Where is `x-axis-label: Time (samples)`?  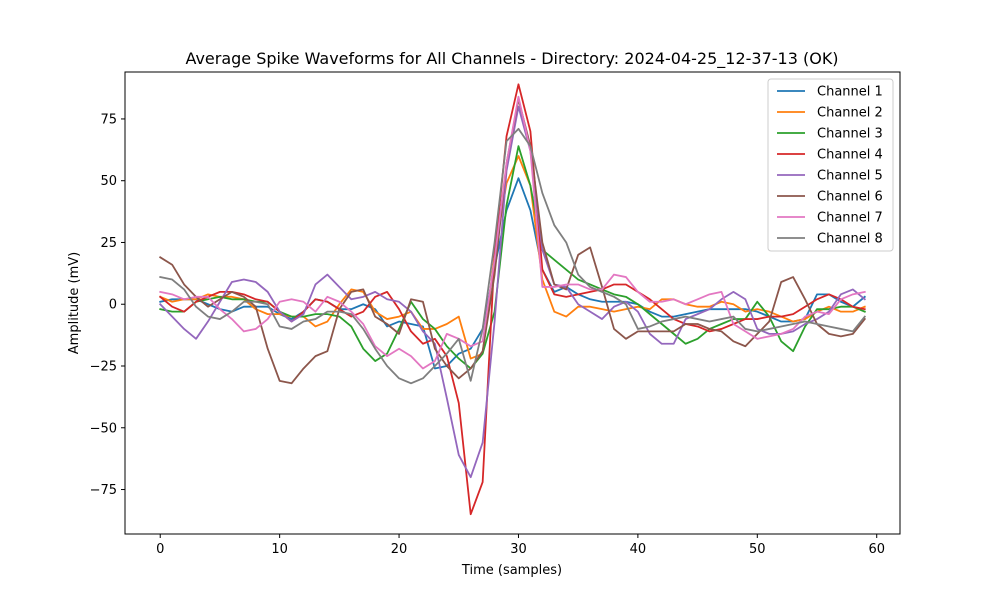
x-axis-label: Time (samples) is located at coordinates (511, 570).